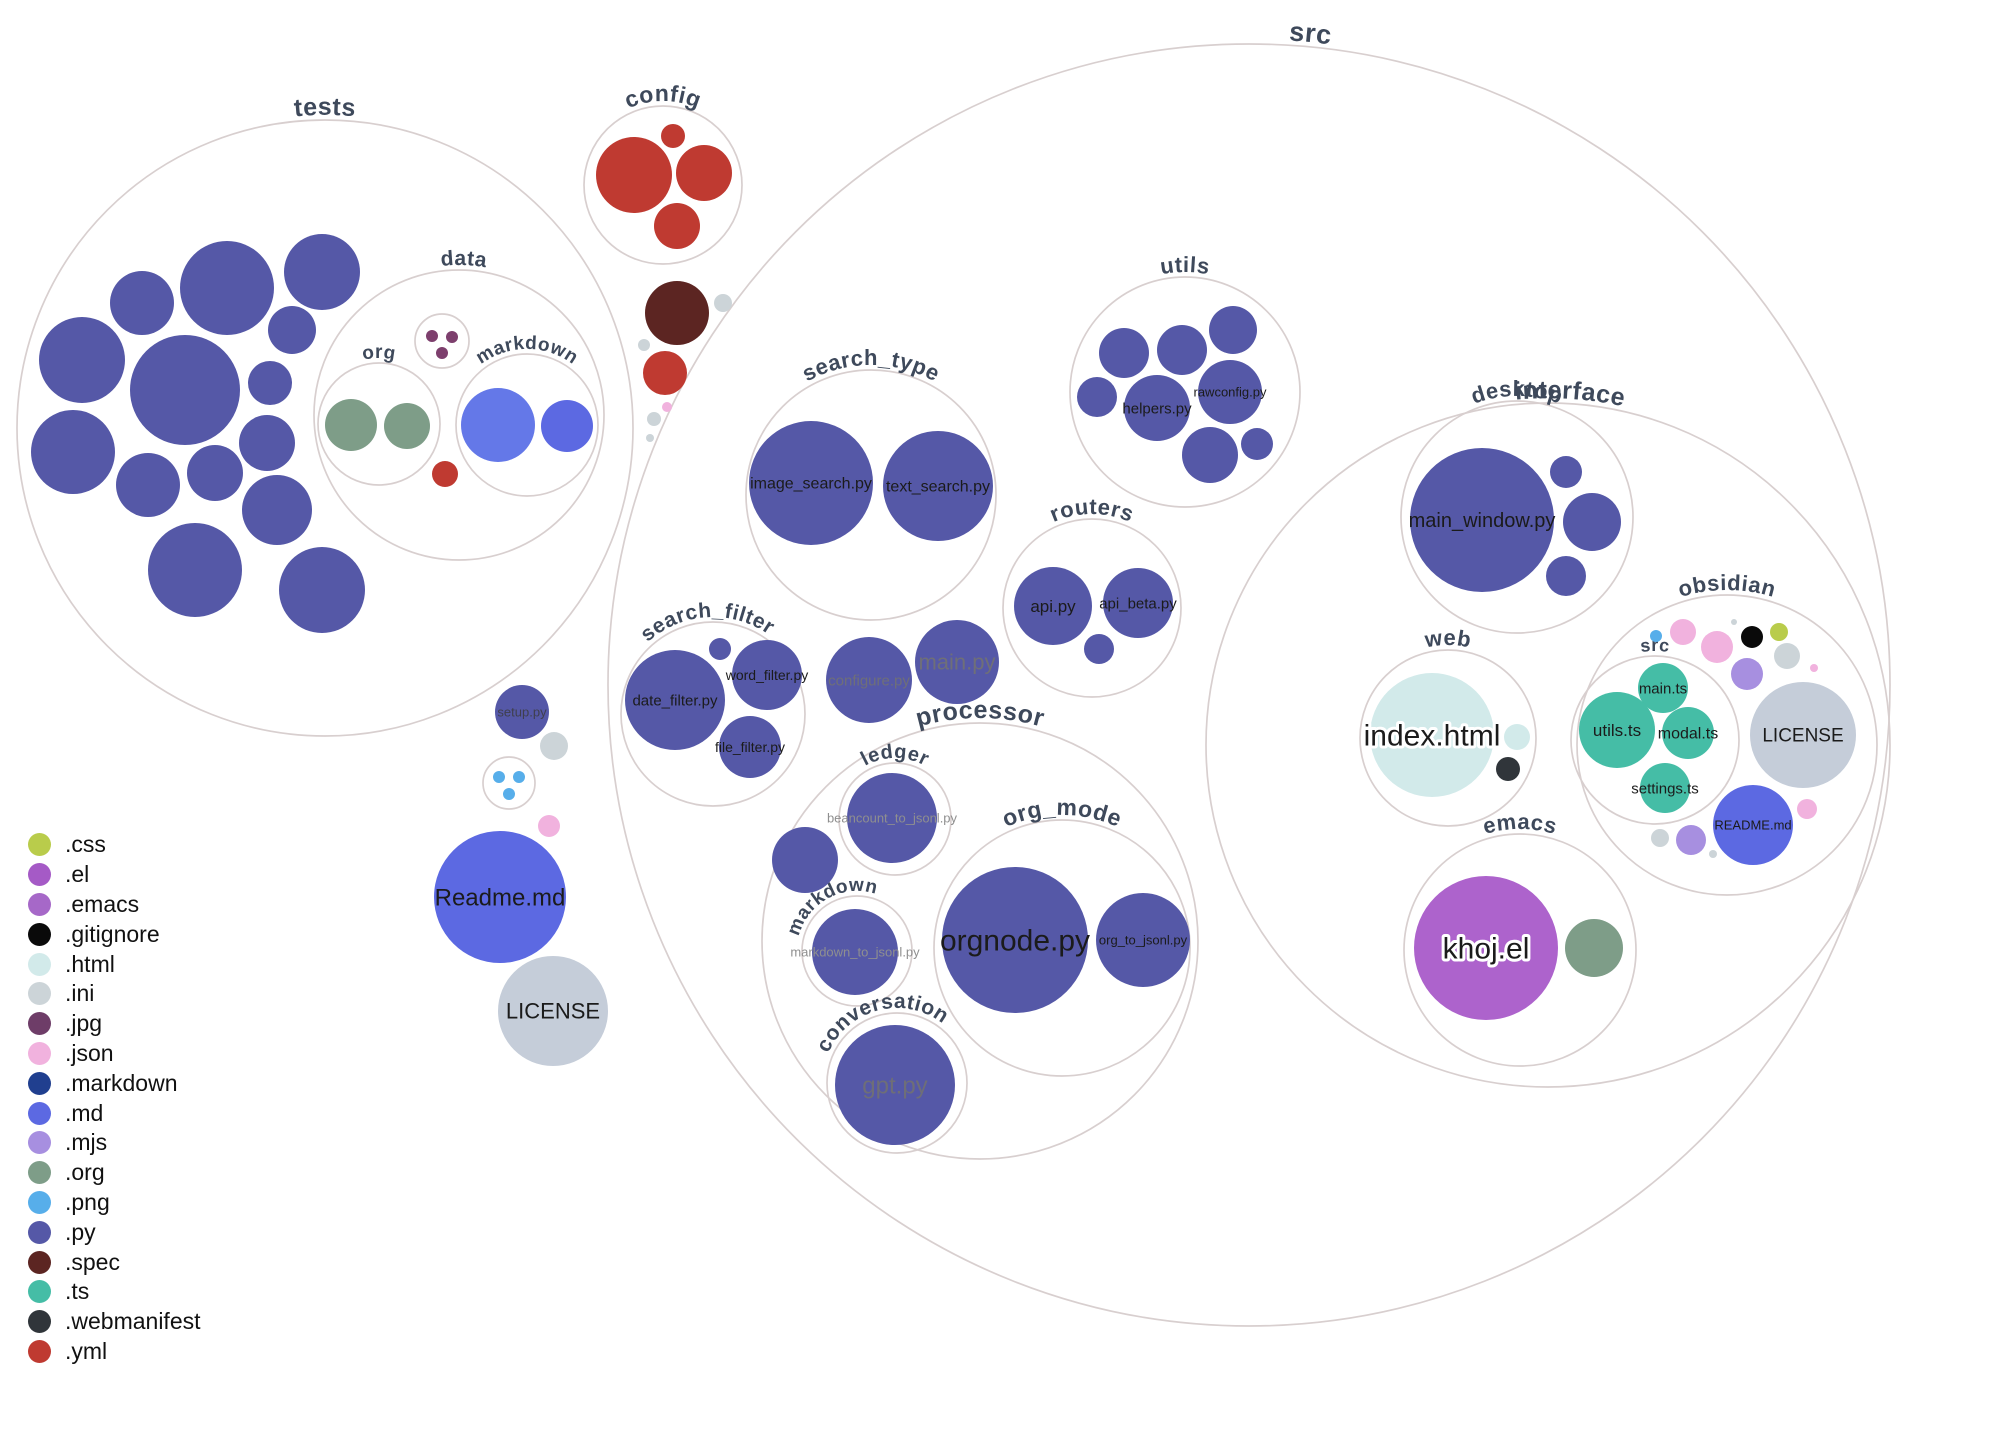 This screenshot has width=1995, height=1451. Describe the element at coordinates (39, 994) in the screenshot. I see `legend-swatch-ini` at that location.